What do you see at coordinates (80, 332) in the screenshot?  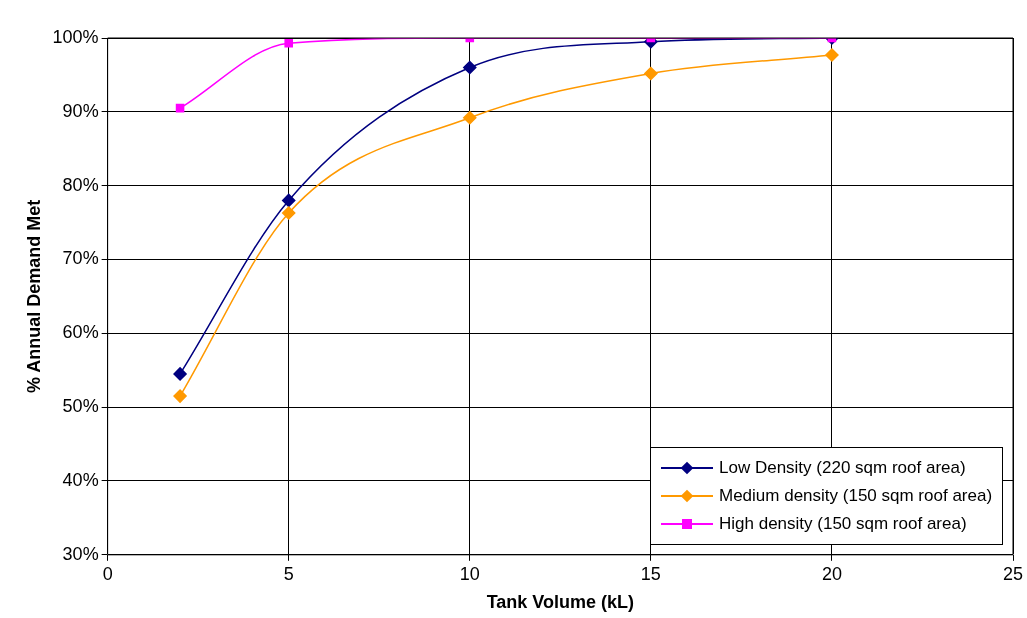 I see `y-tick-label: 60%` at bounding box center [80, 332].